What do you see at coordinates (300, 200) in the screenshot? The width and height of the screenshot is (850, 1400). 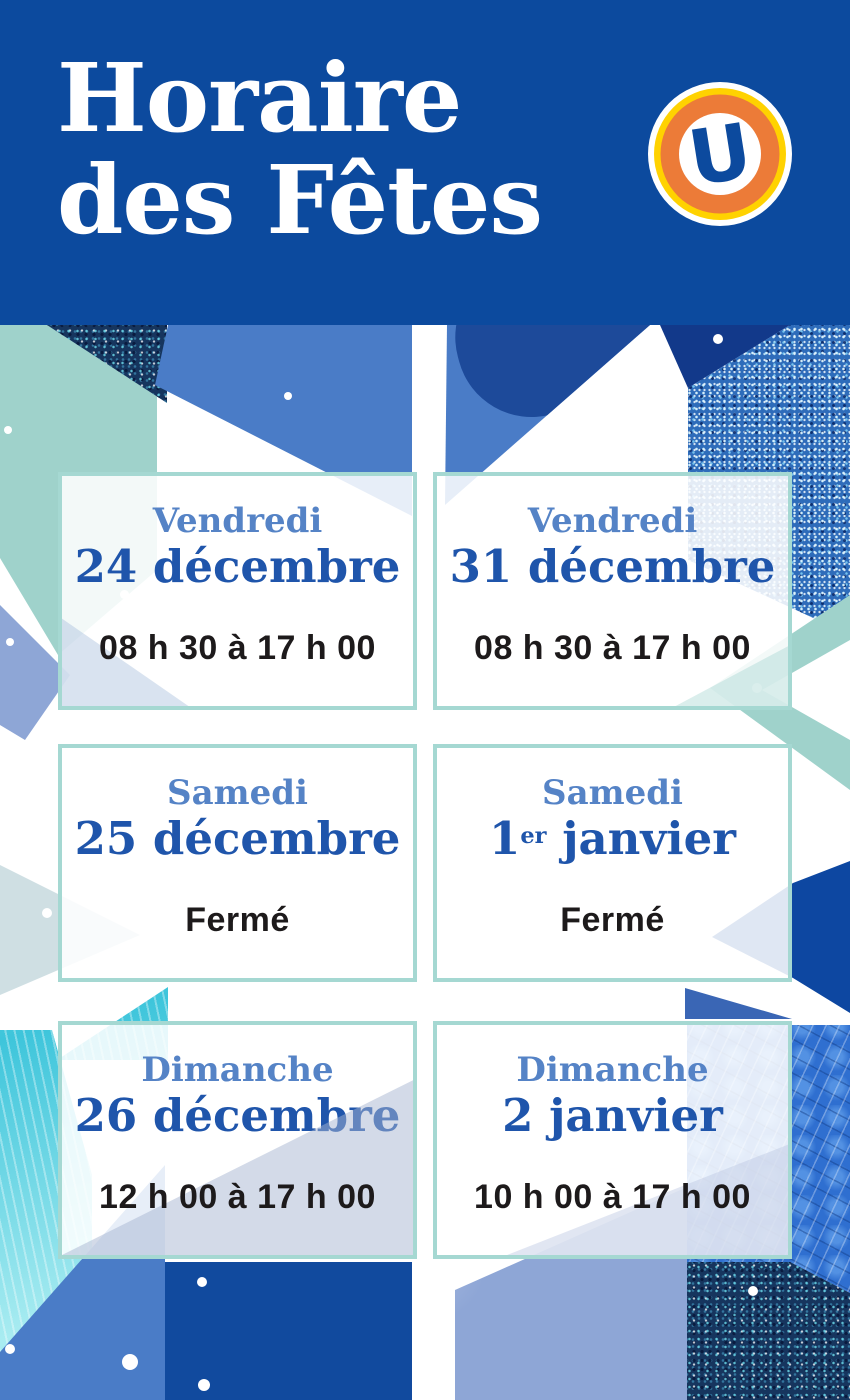 I see `poster-title-line2: des Fêtes` at bounding box center [300, 200].